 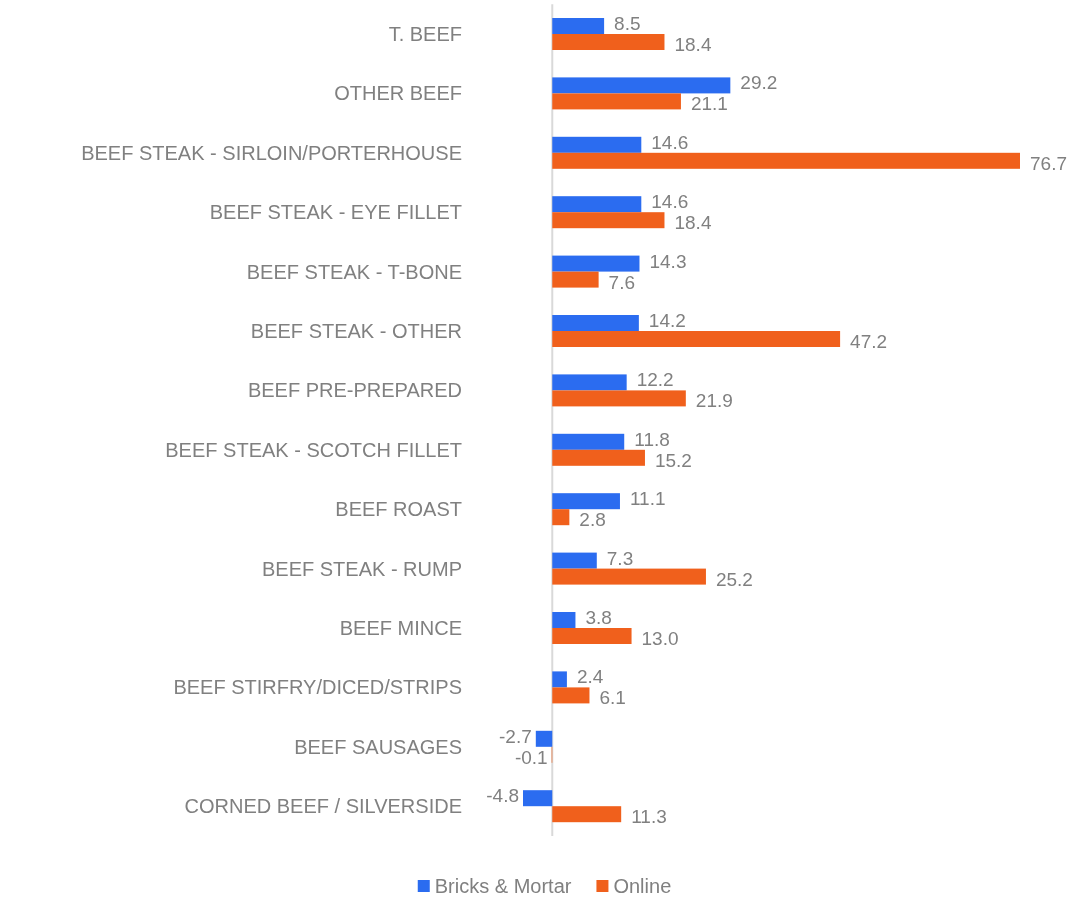 What do you see at coordinates (714, 401) in the screenshot?
I see `data-label: 21.9` at bounding box center [714, 401].